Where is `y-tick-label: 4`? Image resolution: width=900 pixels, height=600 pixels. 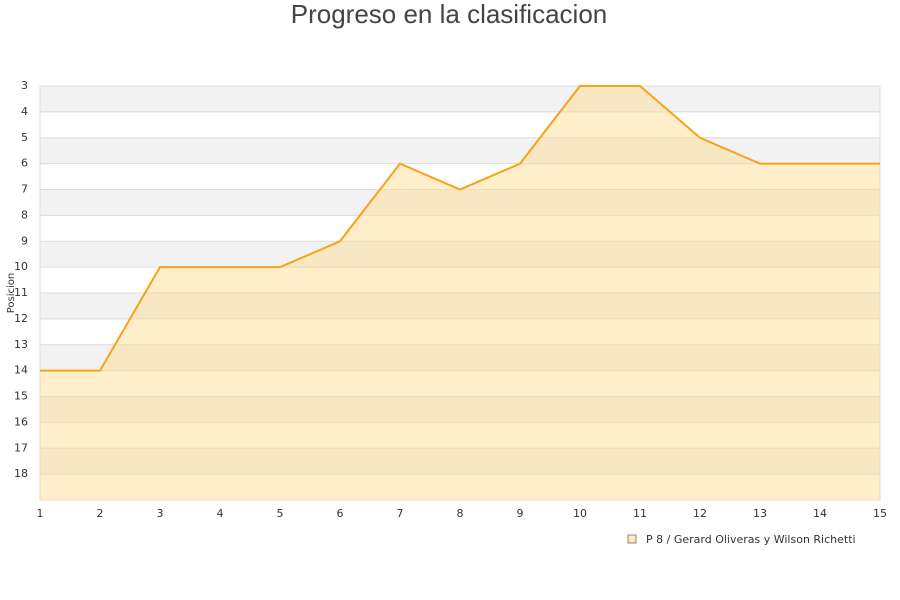 y-tick-label: 4 is located at coordinates (24, 111).